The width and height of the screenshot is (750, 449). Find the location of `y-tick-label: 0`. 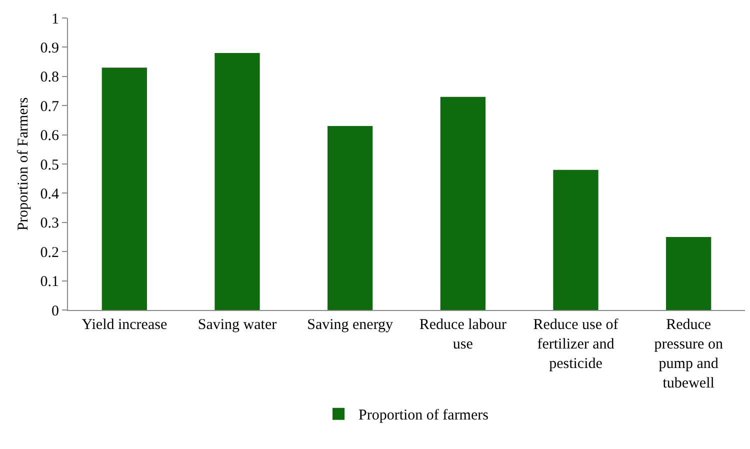

y-tick-label: 0 is located at coordinates (55, 311).